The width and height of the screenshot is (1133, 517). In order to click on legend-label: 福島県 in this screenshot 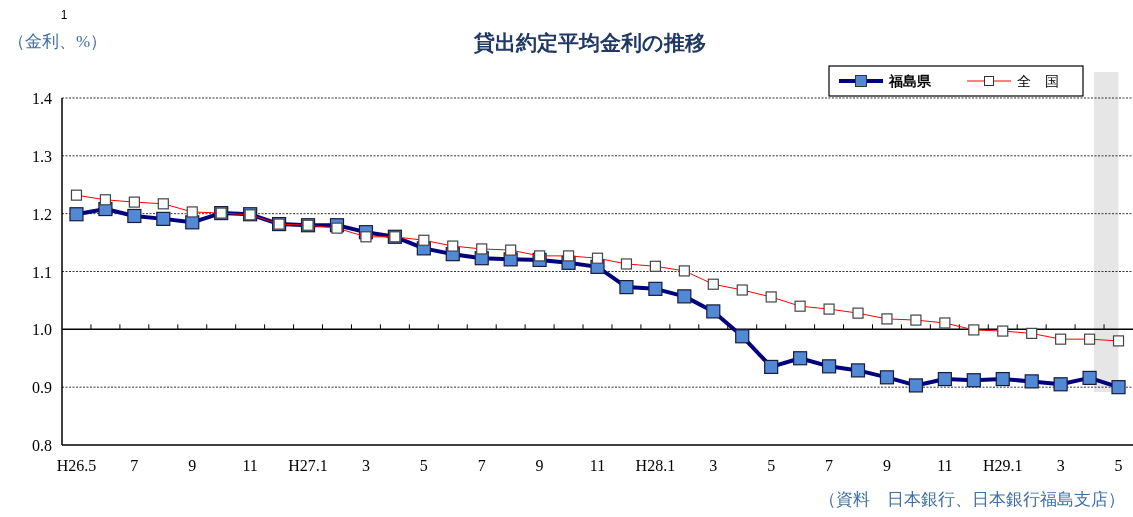, I will do `click(910, 81)`.